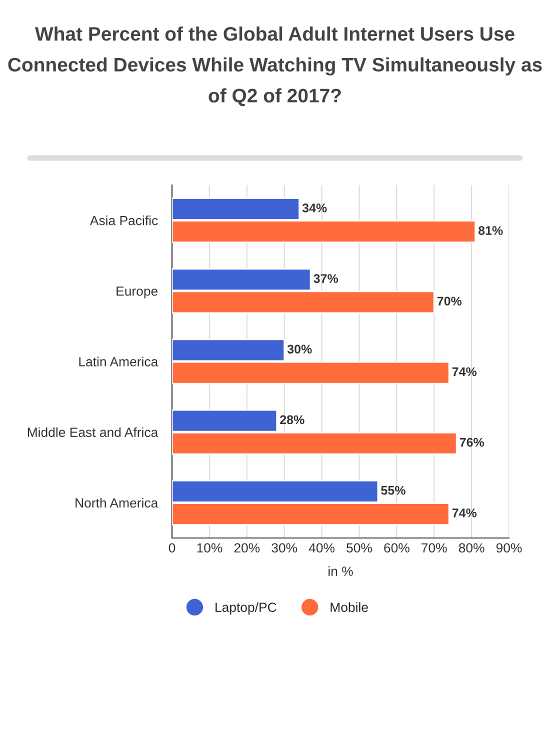 Image resolution: width=550 pixels, height=738 pixels. What do you see at coordinates (292, 419) in the screenshot?
I see `text: 28%` at bounding box center [292, 419].